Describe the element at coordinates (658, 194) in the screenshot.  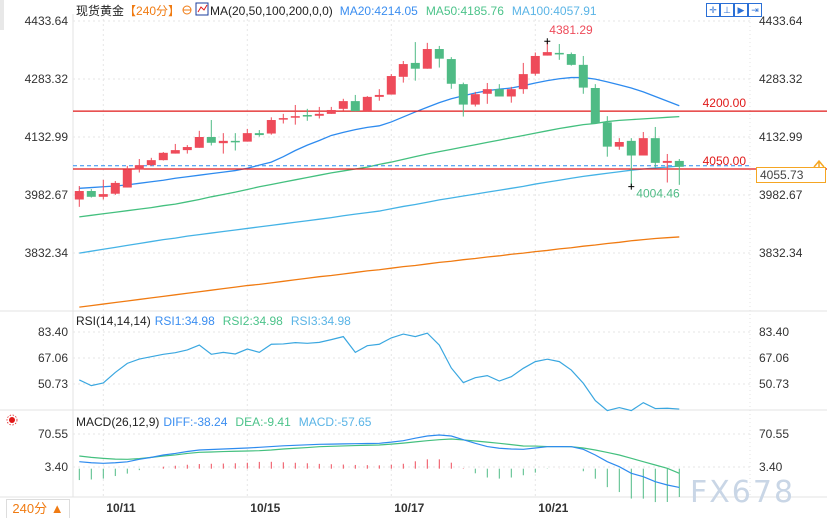
I see `low-label: 4004.46` at that location.